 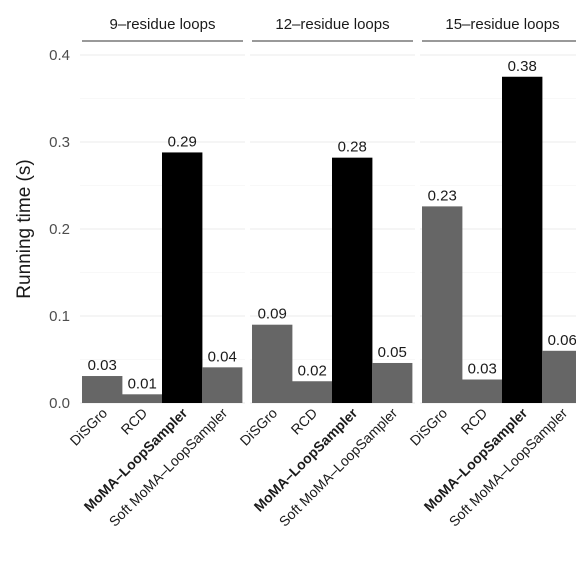 I want to click on y-tick-labels: 0.0 0.1 0.2 0.3 0.4, so click(x=59, y=229).